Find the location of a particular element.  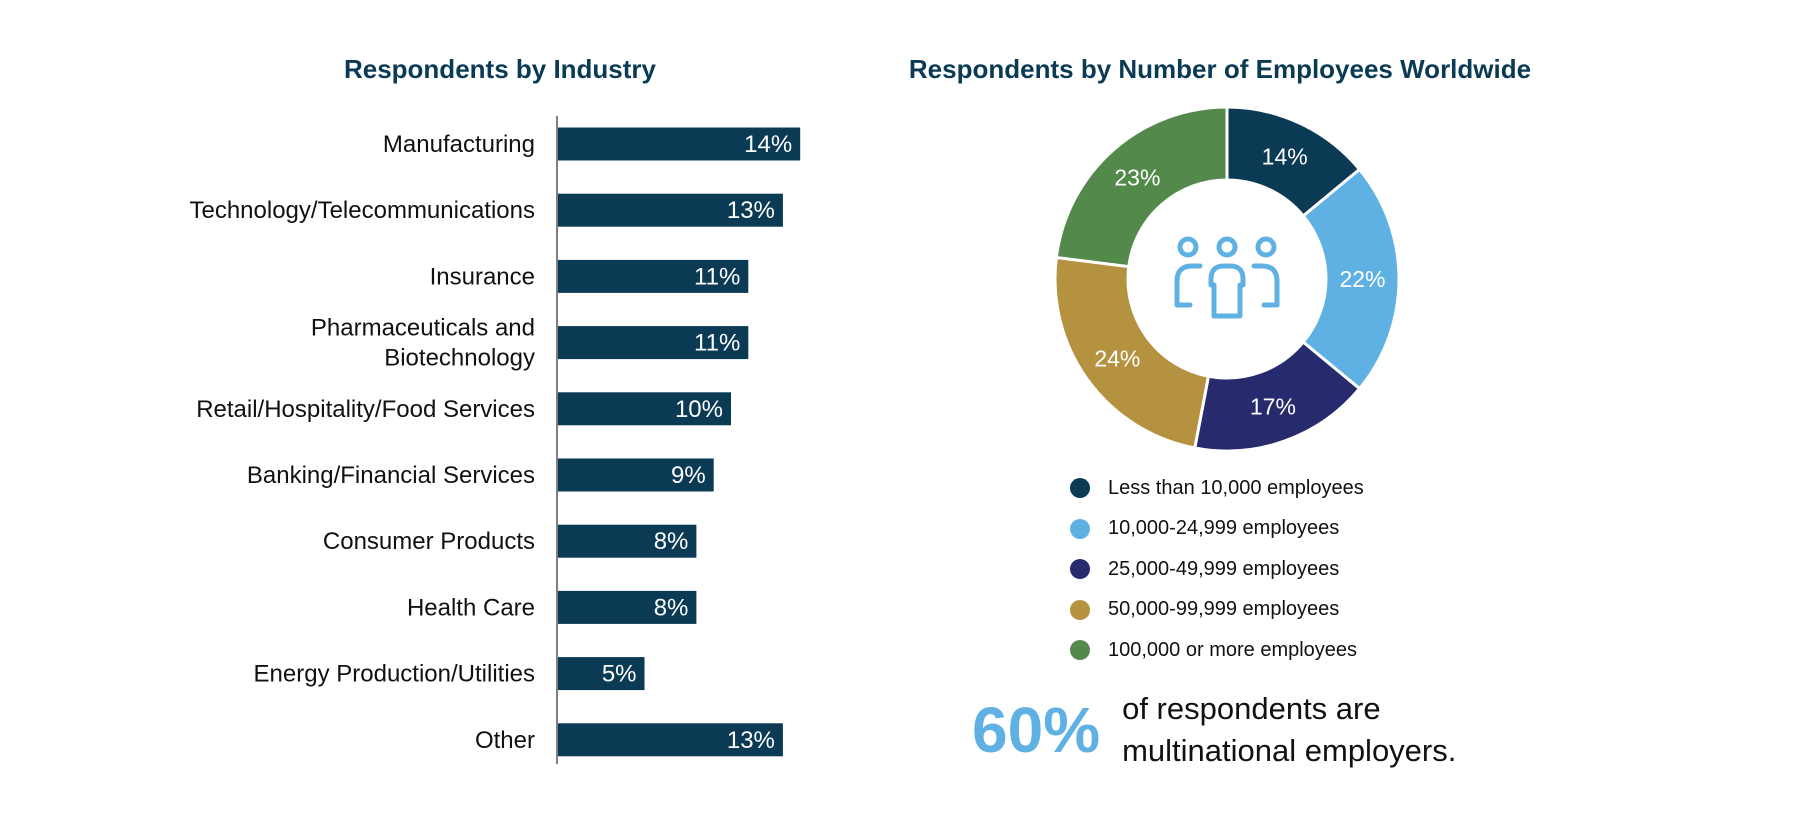

bar-chart-title: Respondents by Industry is located at coordinates (500, 69).